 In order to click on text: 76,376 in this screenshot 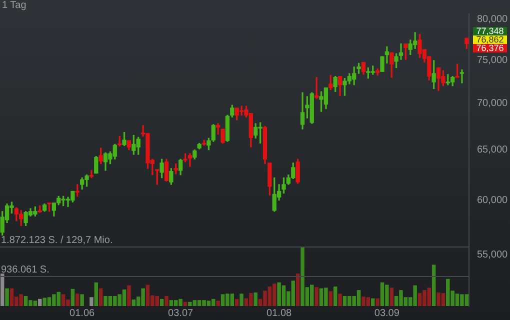, I will do `click(490, 48)`.